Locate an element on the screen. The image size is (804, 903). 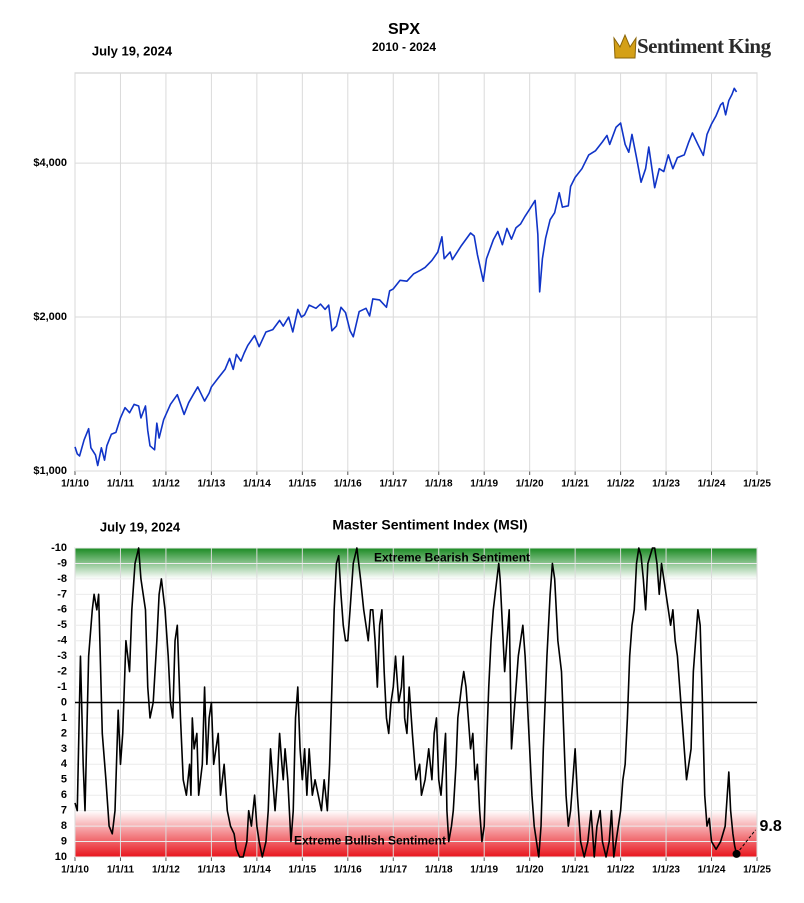
y-tick-label: 3 is located at coordinates (64, 749).